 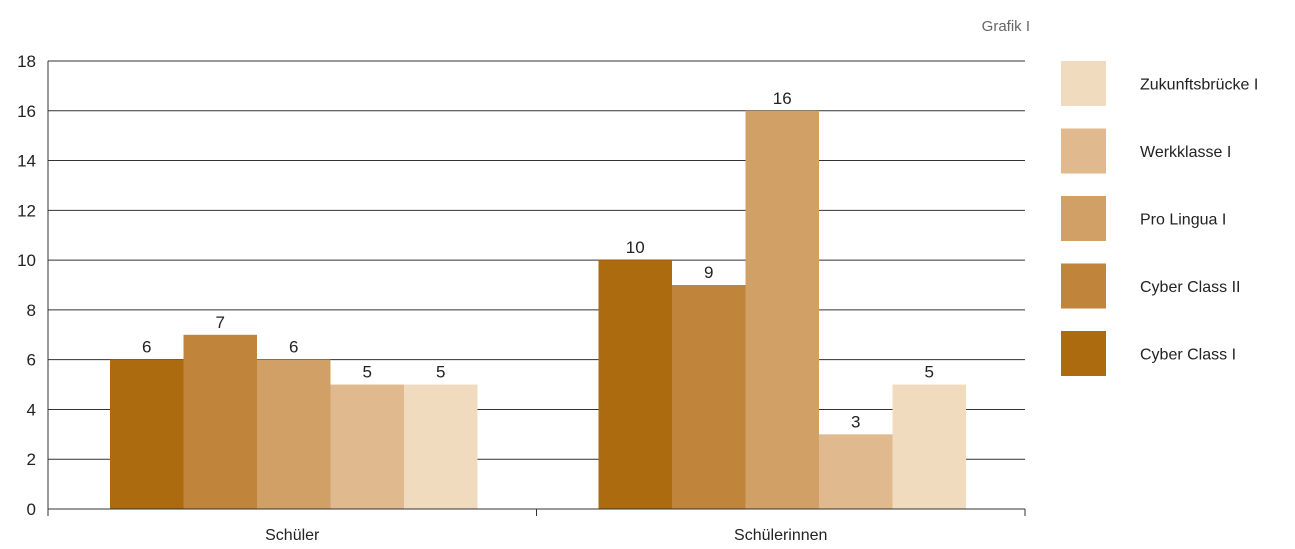 What do you see at coordinates (31, 310) in the screenshot?
I see `y-tick-label: 8` at bounding box center [31, 310].